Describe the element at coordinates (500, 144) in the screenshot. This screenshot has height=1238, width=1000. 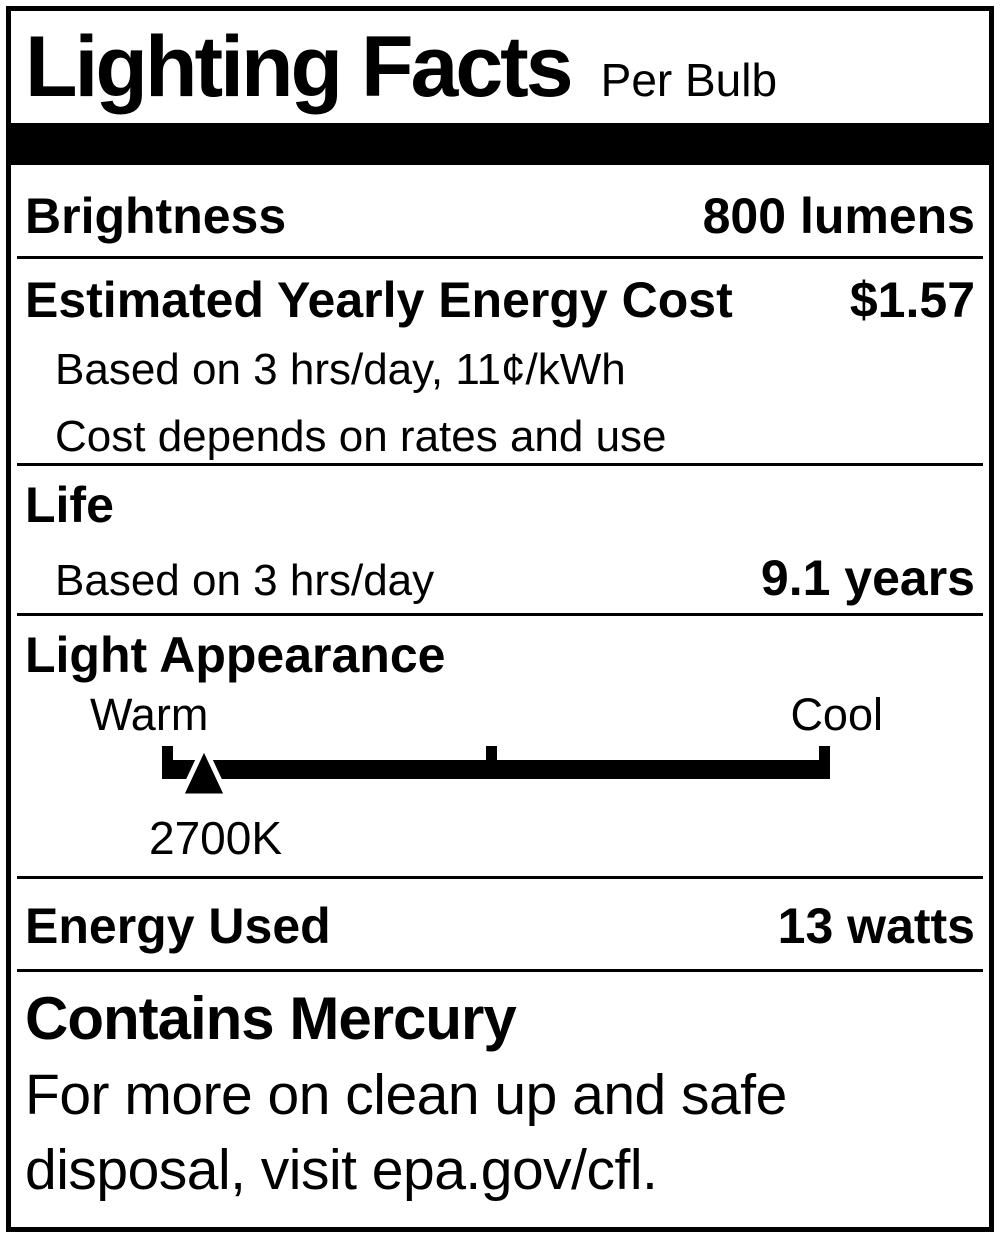
I see `header-divider-bar` at that location.